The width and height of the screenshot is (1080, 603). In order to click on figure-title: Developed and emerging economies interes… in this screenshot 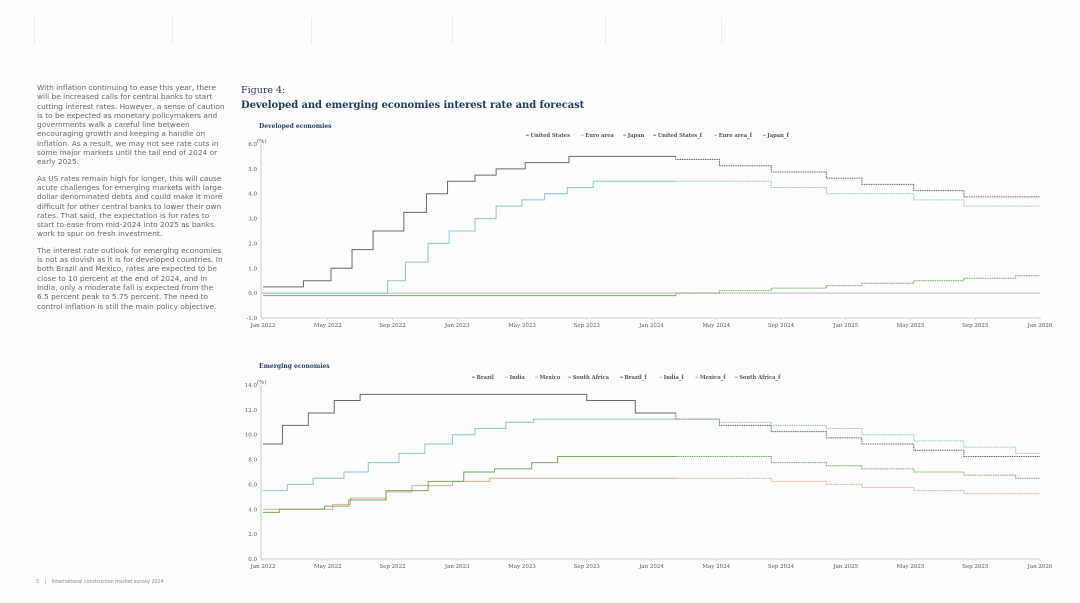, I will do `click(413, 105)`.